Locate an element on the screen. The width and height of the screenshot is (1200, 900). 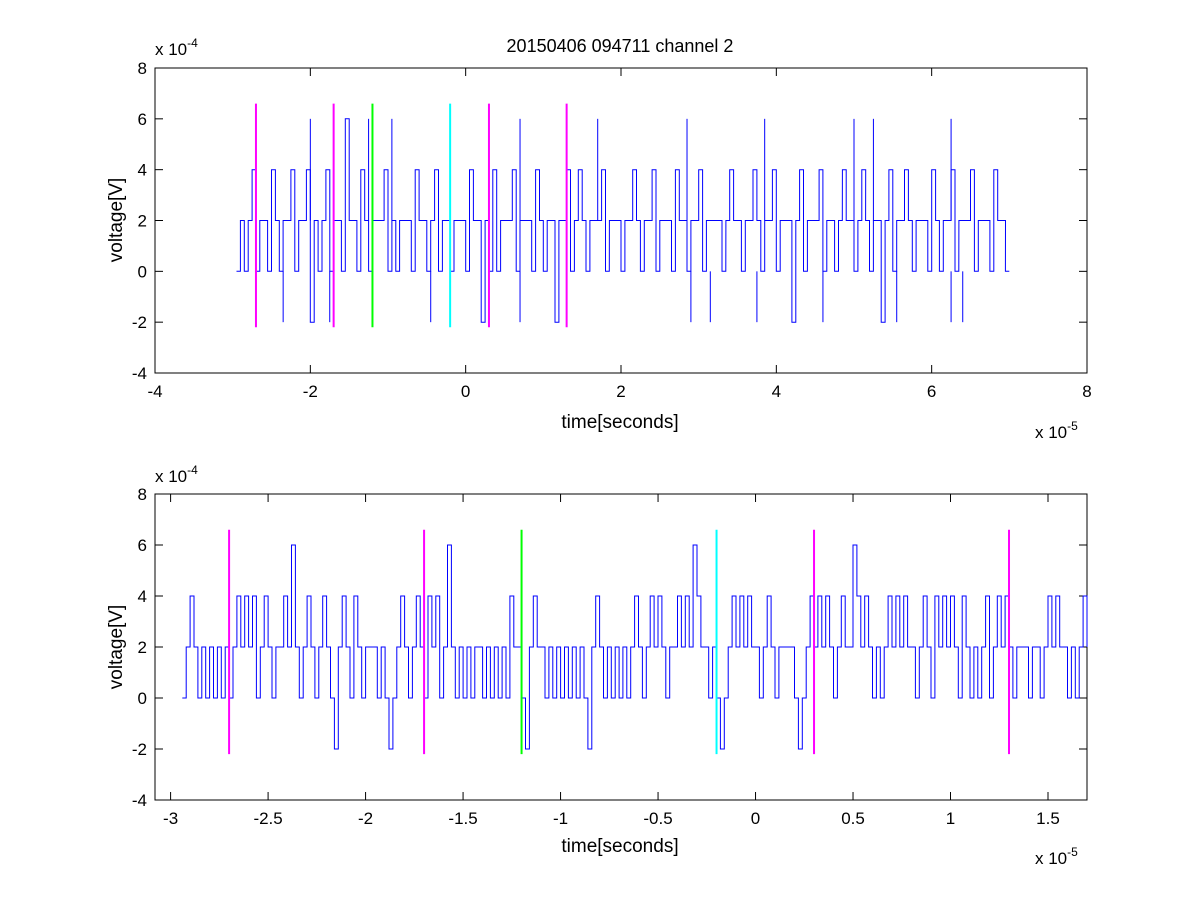
bottom-y-exponent-power: -4 is located at coordinates (192, 470).